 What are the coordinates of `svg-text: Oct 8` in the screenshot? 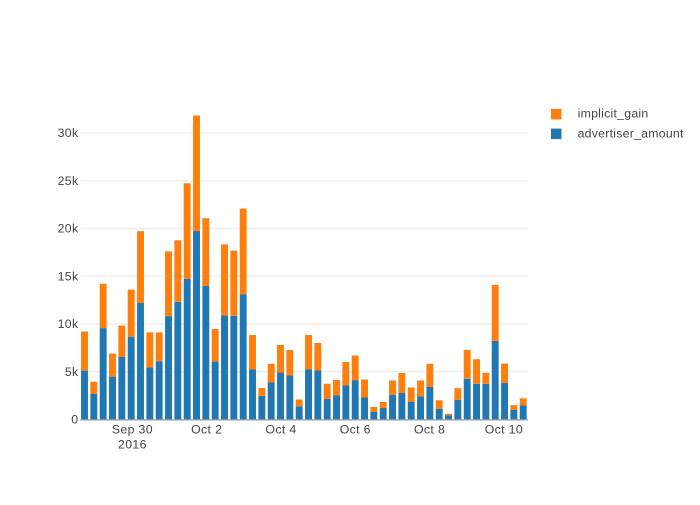 It's located at (429, 430).